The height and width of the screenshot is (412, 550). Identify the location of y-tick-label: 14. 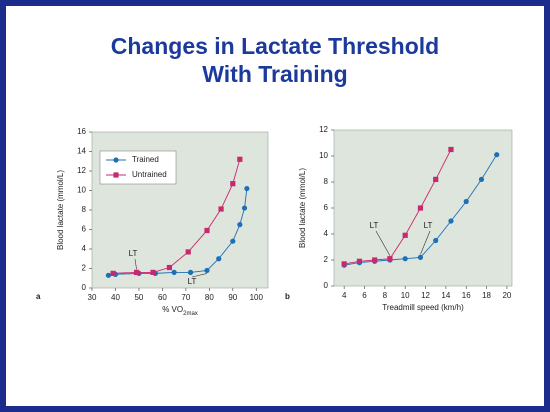
(81, 151).